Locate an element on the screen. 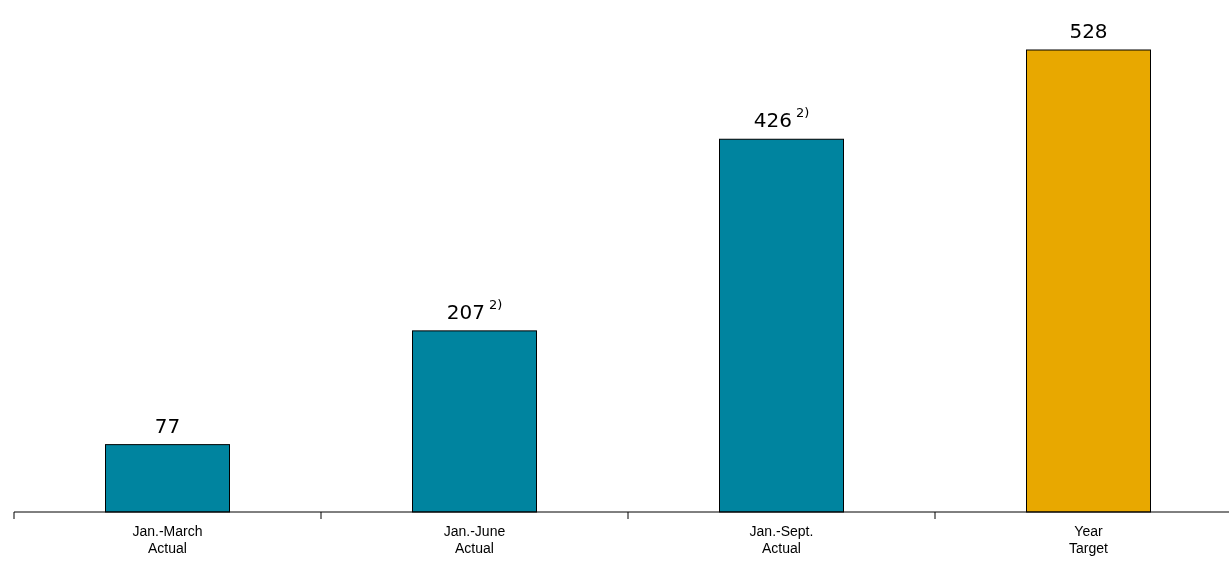 The image size is (1229, 568). data-label: 426$^{2)}$ is located at coordinates (781, 119).